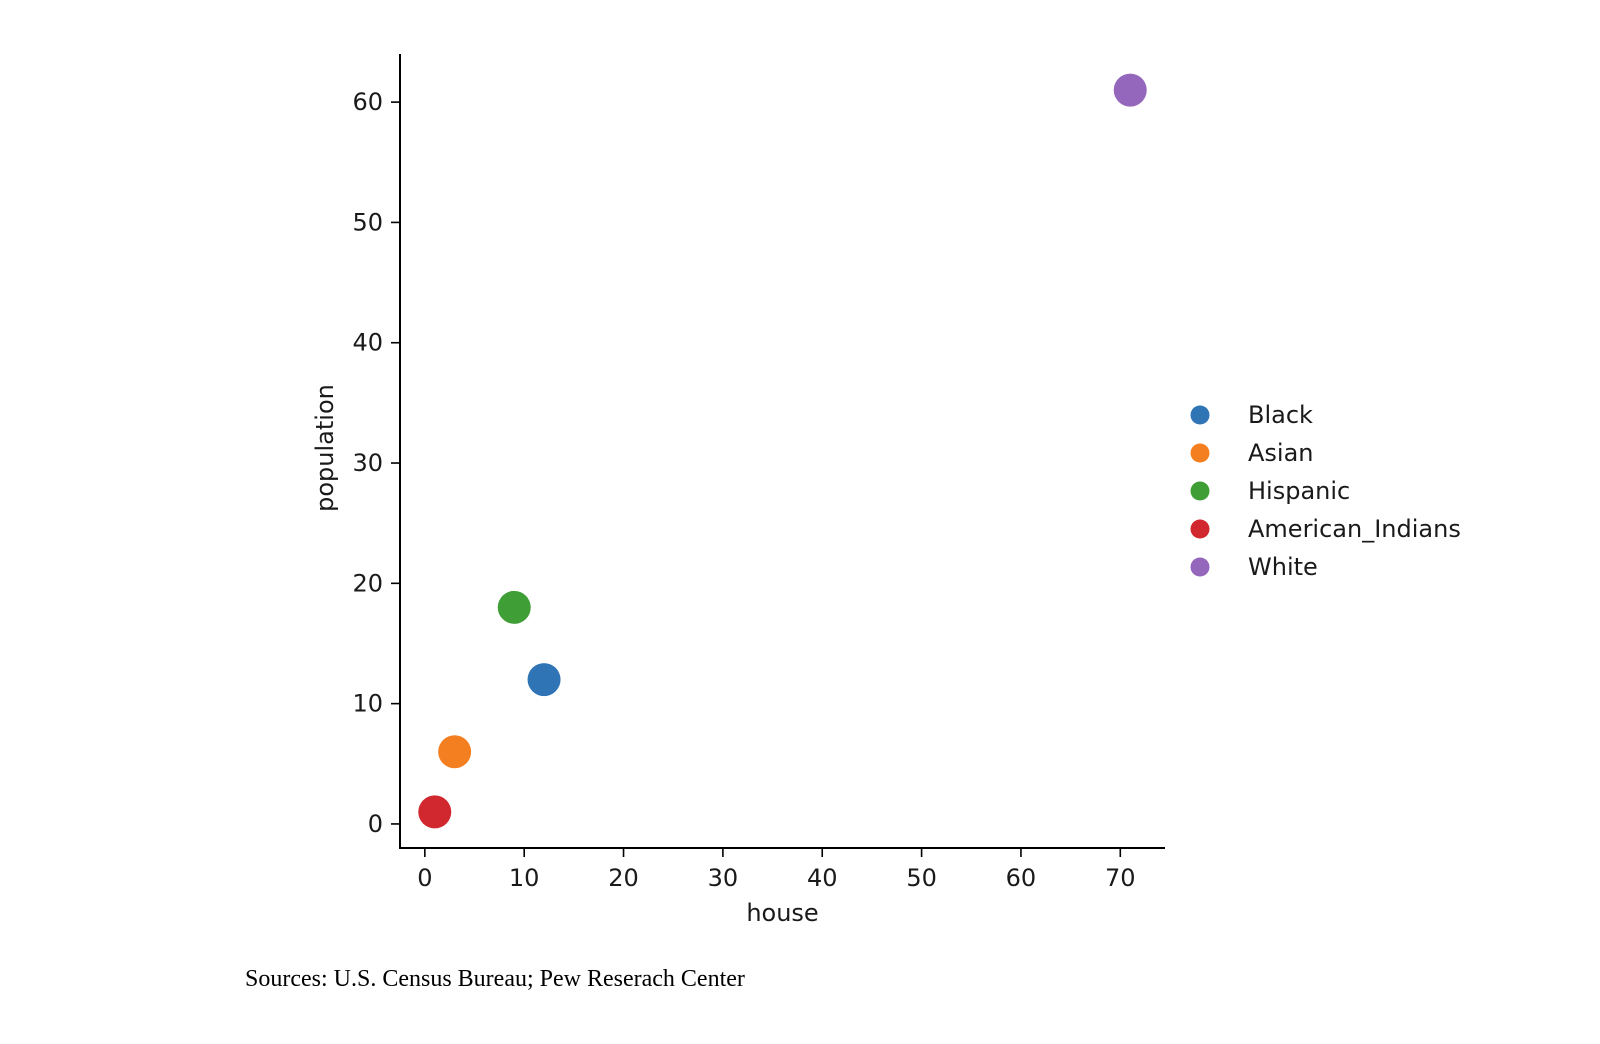 Image resolution: width=1600 pixels, height=1044 pixels. Describe the element at coordinates (424, 878) in the screenshot. I see `x-tick-label: 0` at that location.